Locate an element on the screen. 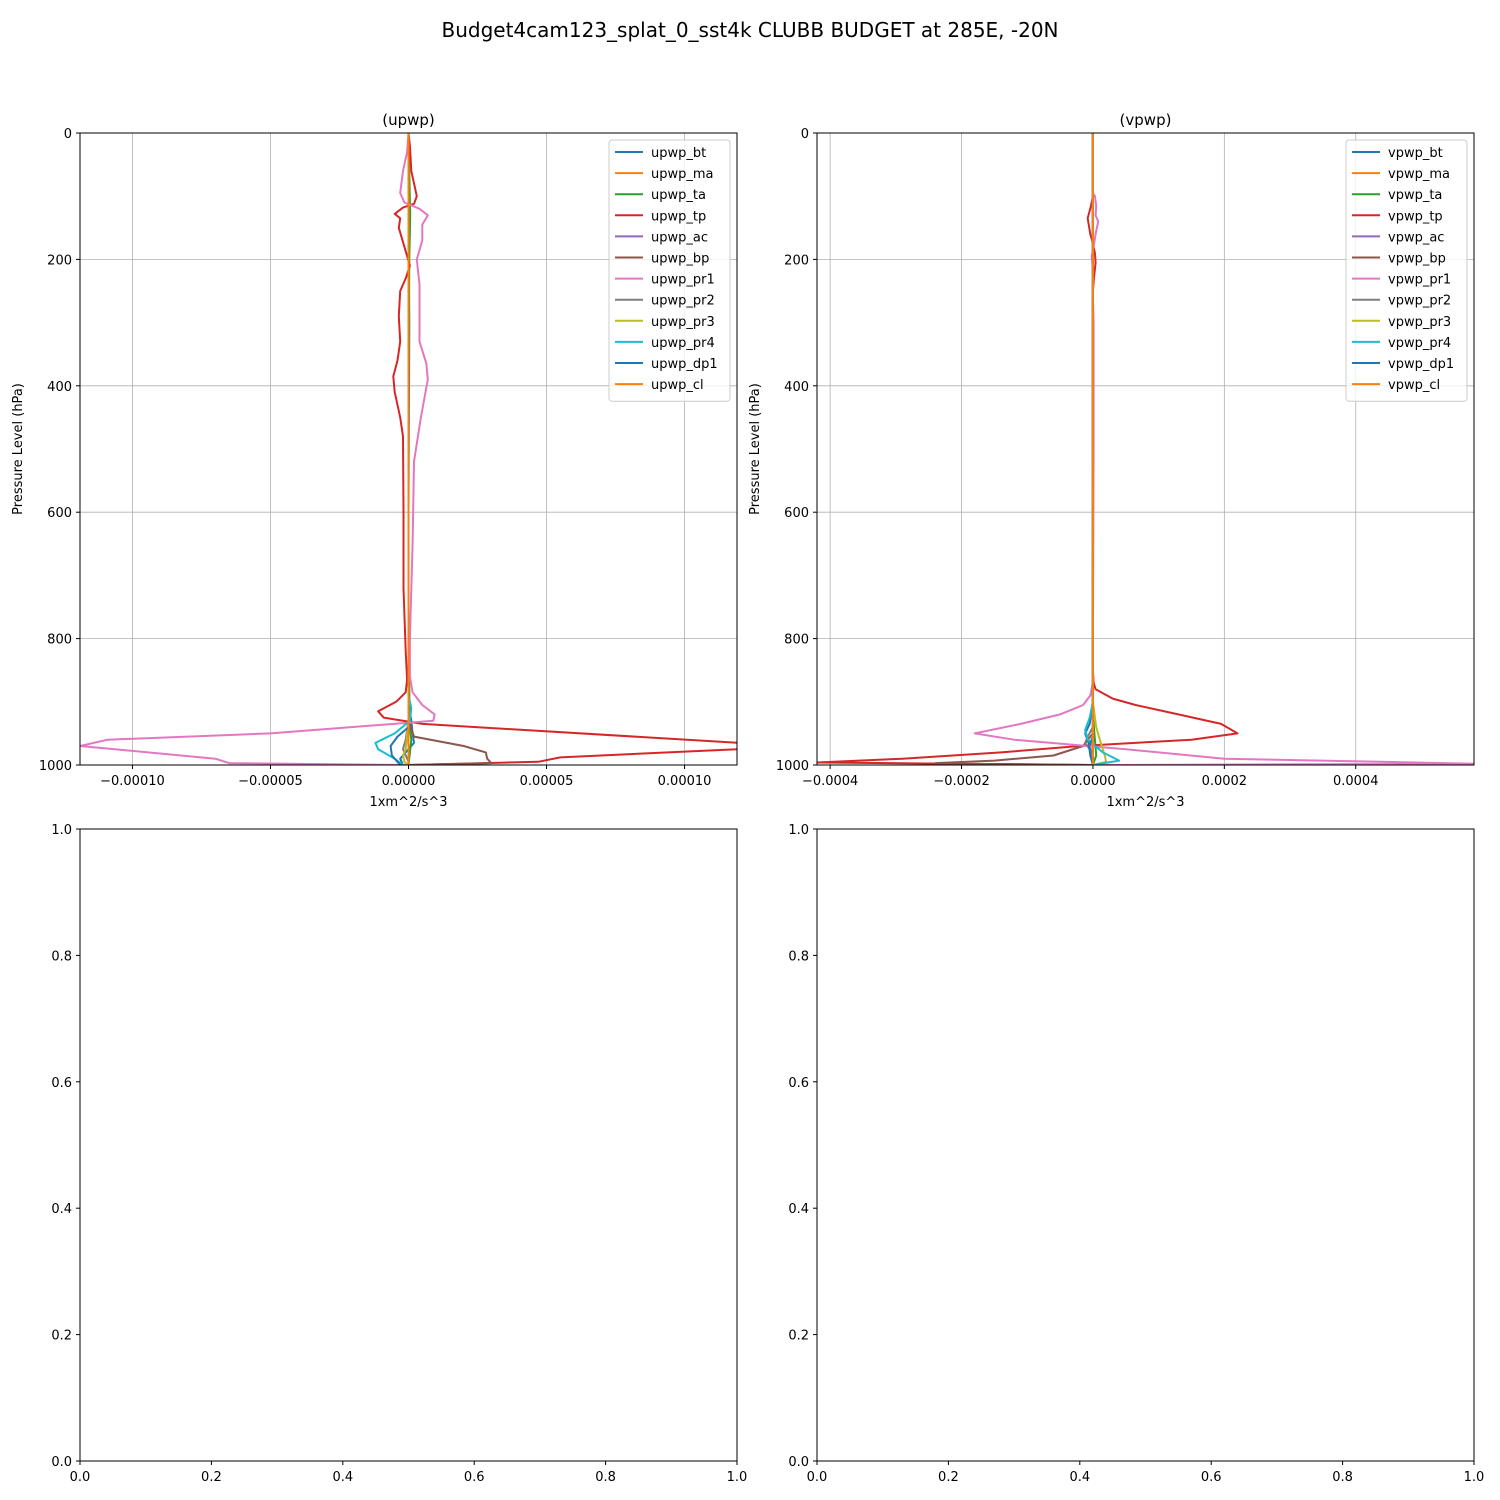 The height and width of the screenshot is (1500, 1500). series-line-upwp_pr1 is located at coordinates (258, 449).